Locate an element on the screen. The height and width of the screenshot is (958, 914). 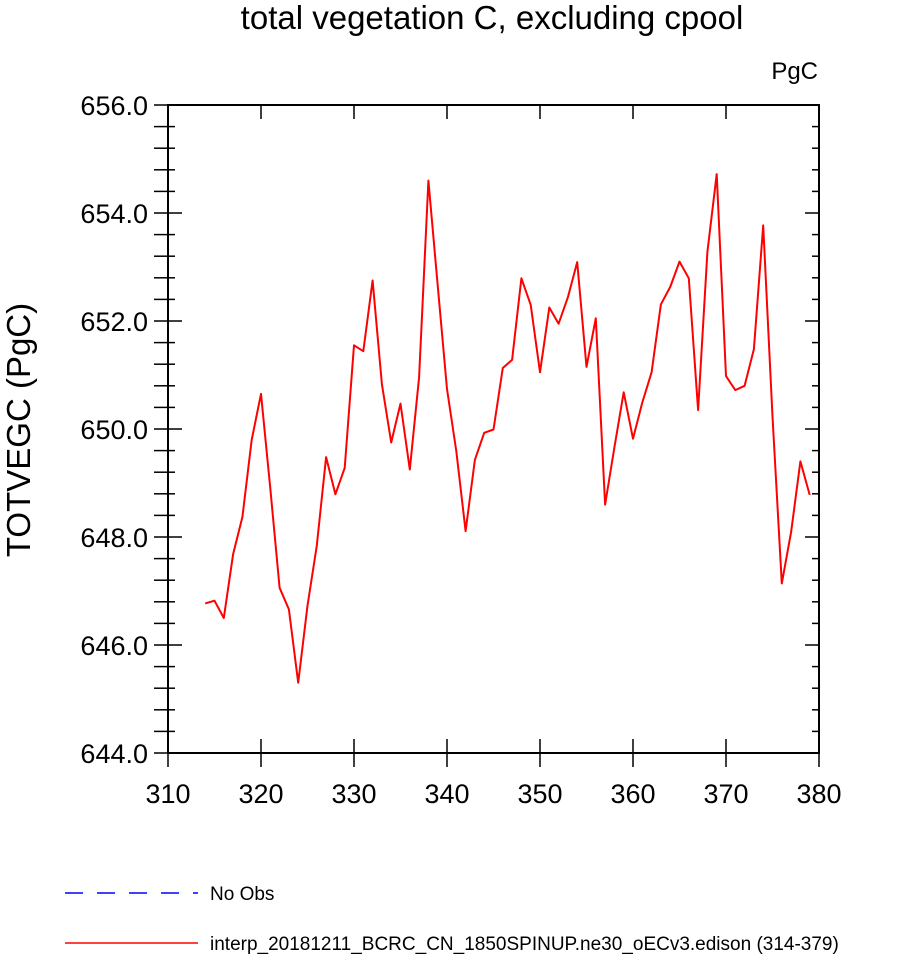
x-tick-label: 360 is located at coordinates (632, 794).